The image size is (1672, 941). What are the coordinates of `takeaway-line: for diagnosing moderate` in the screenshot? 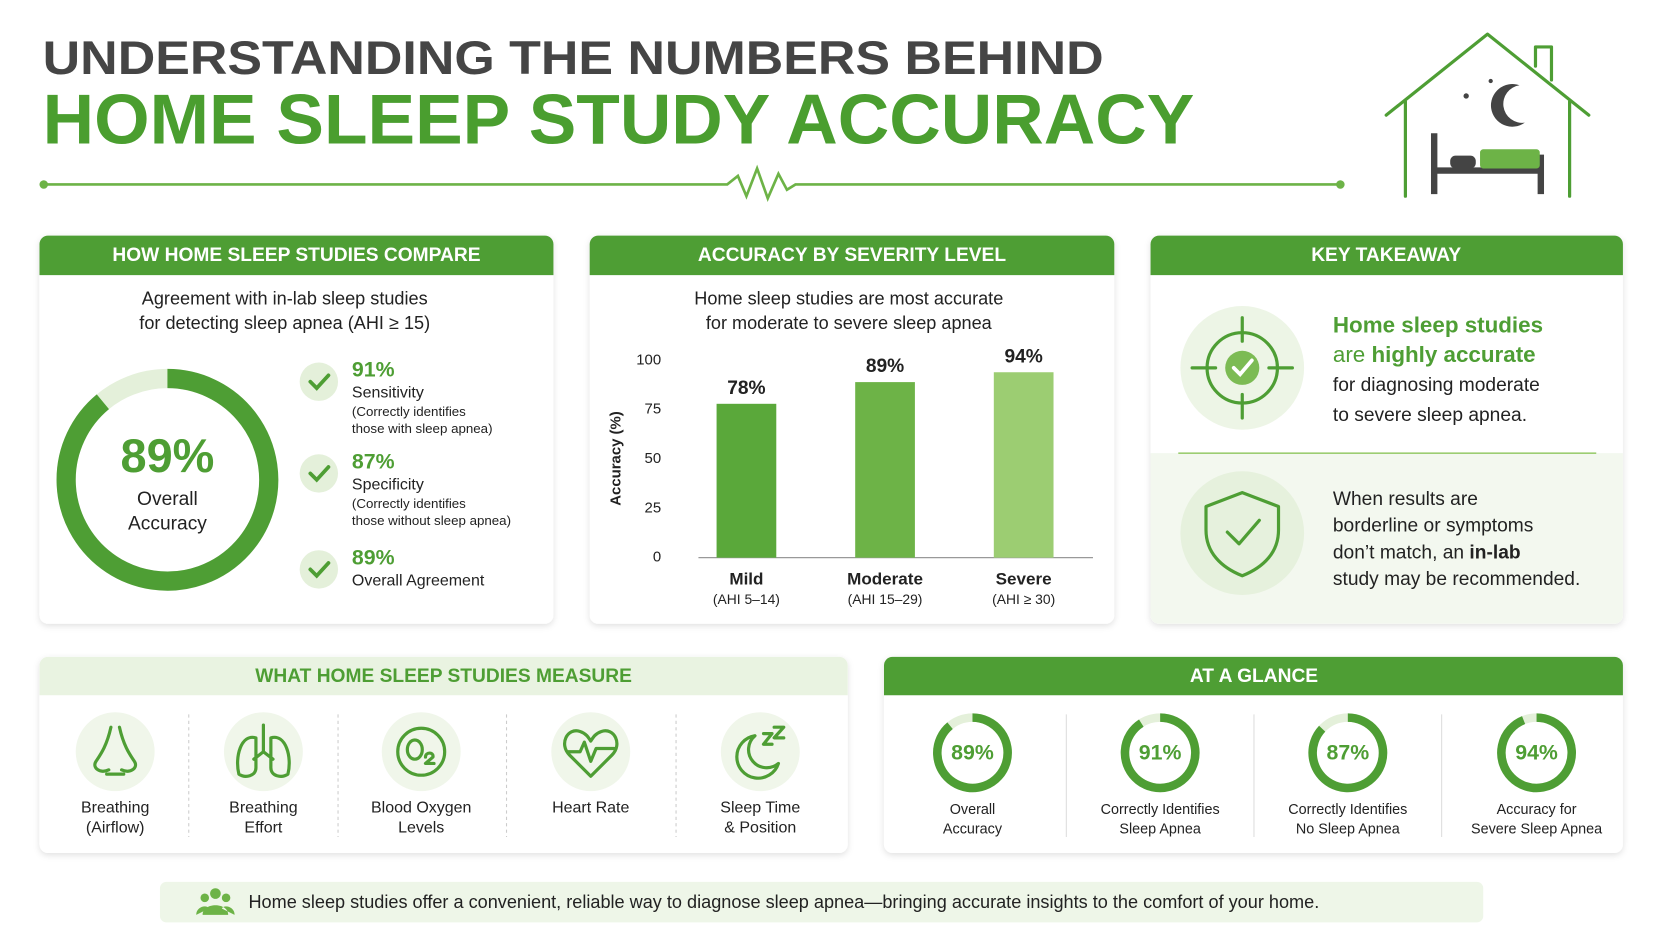 It's located at (1436, 385).